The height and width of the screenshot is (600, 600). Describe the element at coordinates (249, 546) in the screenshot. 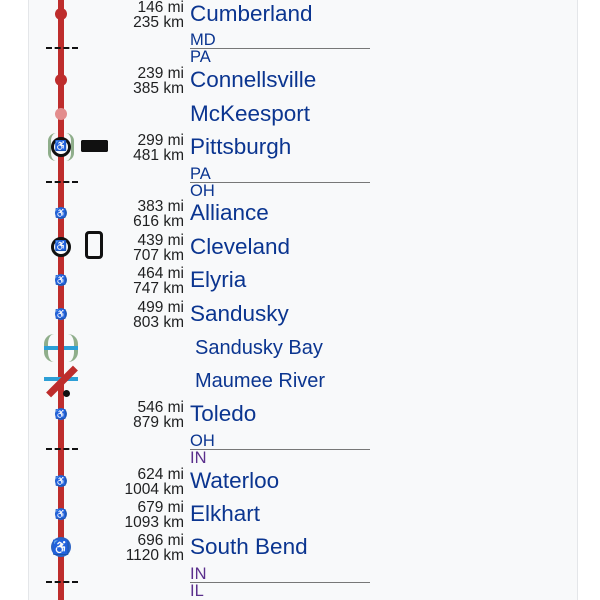

I see `station-link: South Bend` at that location.